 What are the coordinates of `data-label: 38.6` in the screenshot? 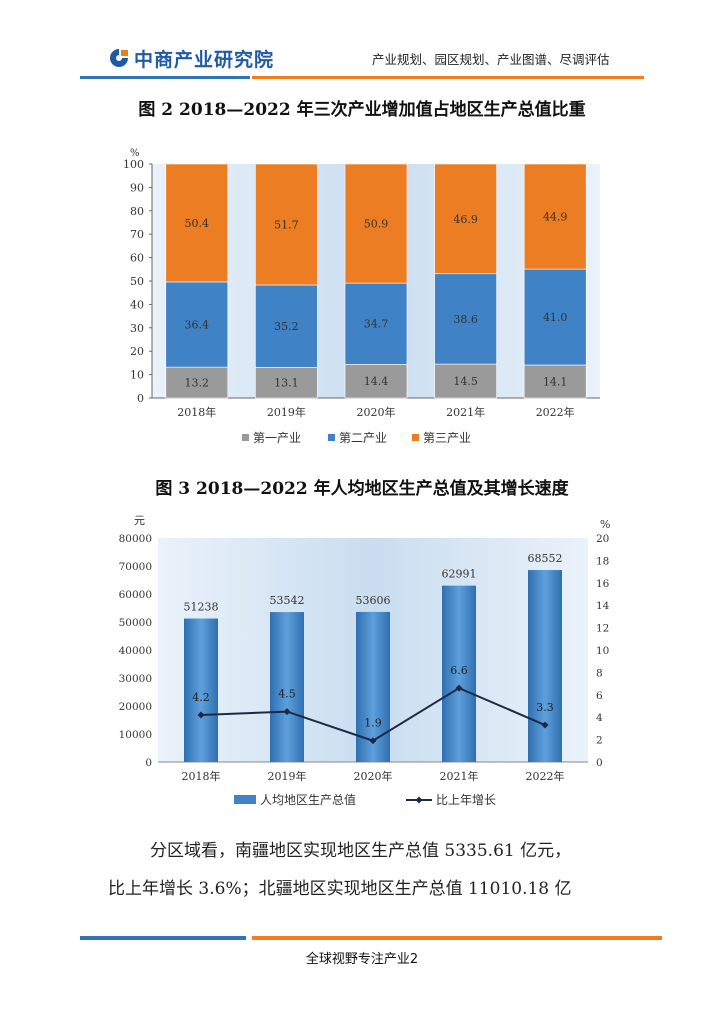 It's located at (465, 319).